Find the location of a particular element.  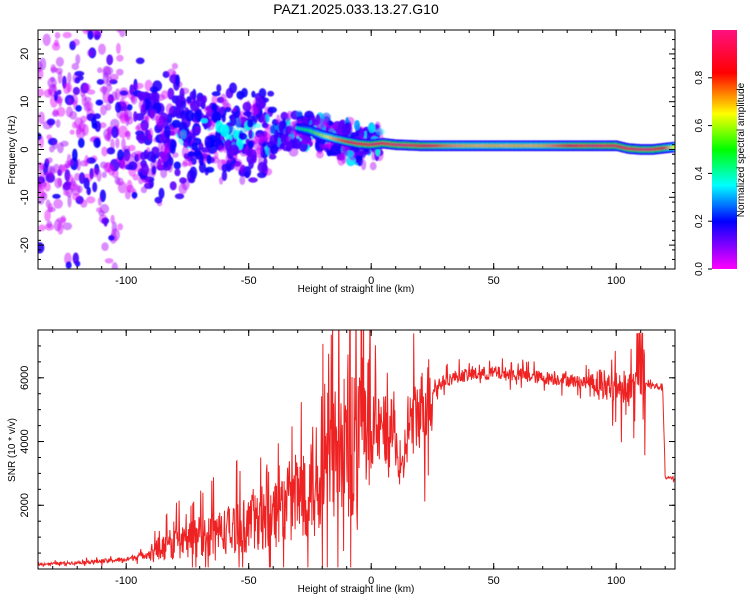

colorbar-tick-label: 0.8 is located at coordinates (699, 77).